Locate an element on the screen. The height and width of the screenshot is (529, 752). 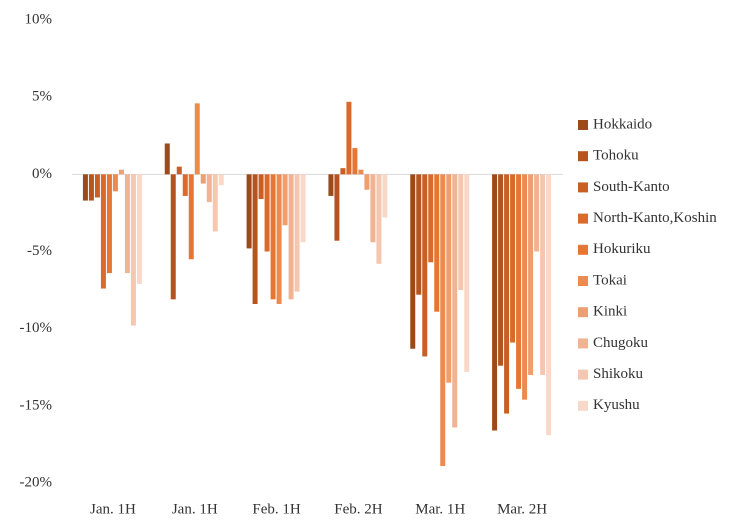
y-tick-label: -10% is located at coordinates (36, 328).